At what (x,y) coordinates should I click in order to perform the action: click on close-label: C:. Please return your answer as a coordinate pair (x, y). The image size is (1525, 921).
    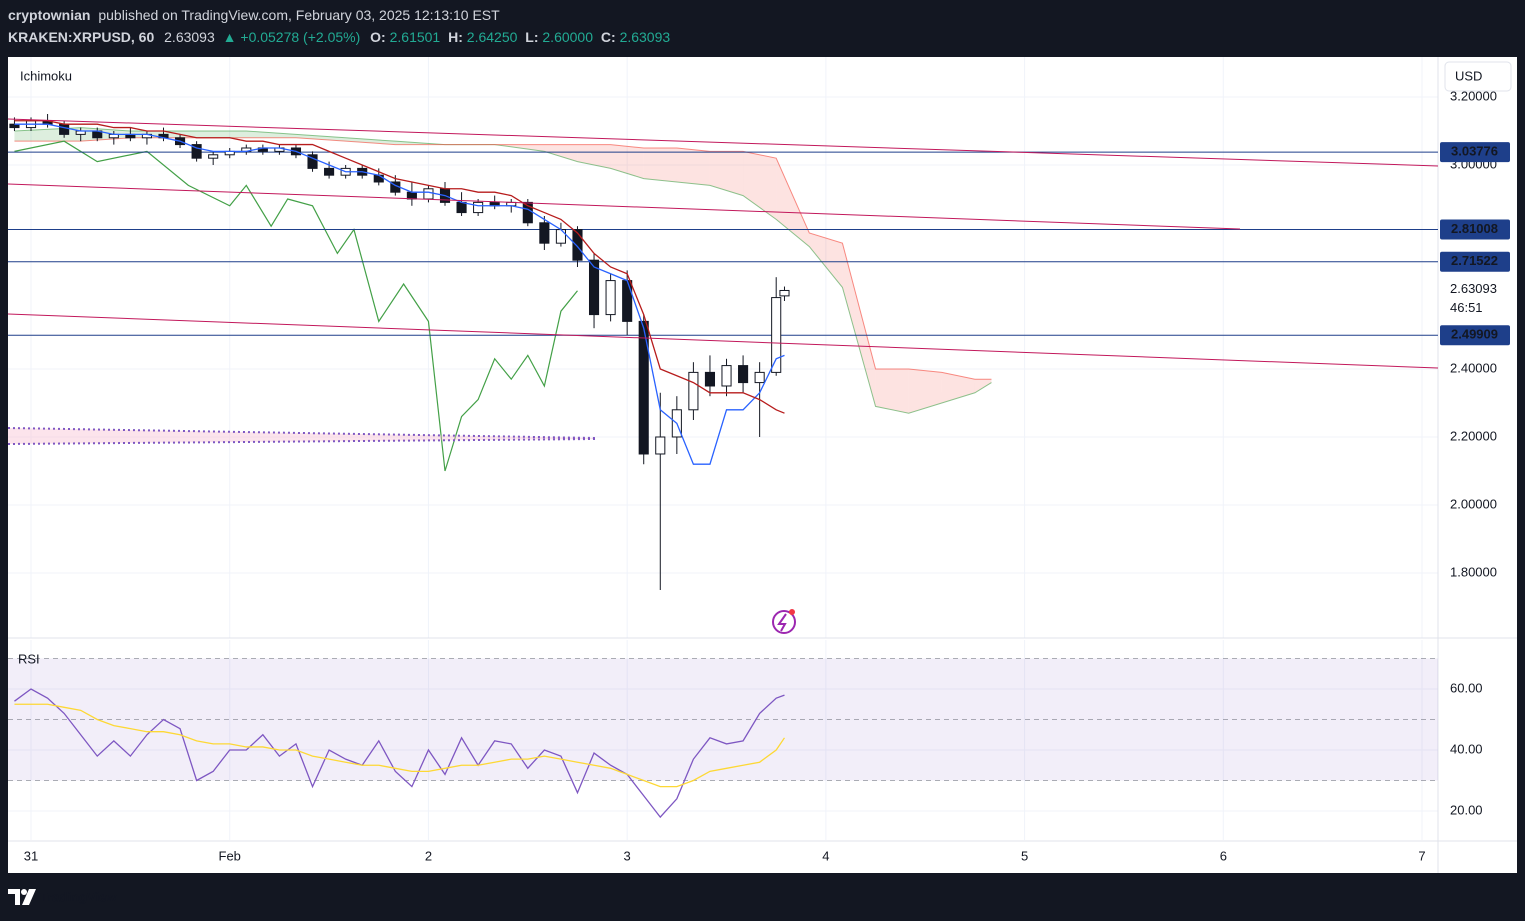
    Looking at the image, I should click on (608, 37).